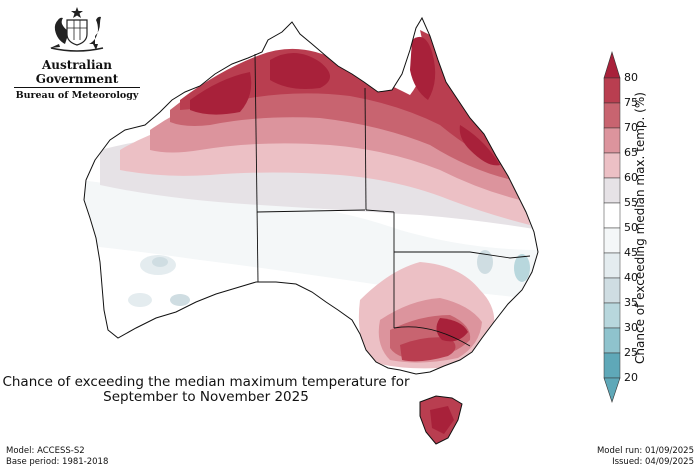  Describe the element at coordinates (631, 277) in the screenshot. I see `colorbar-tick-label: 40` at that location.